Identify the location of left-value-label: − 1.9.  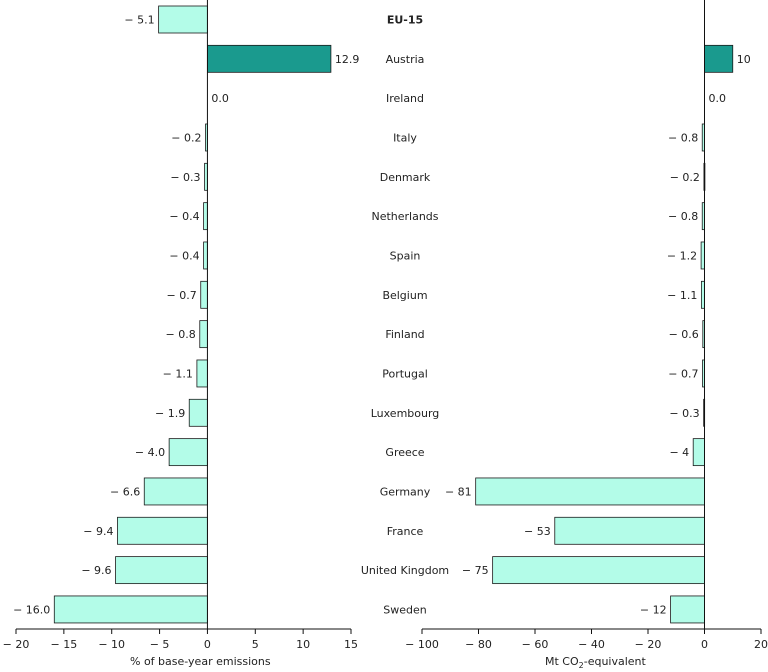
(170, 413).